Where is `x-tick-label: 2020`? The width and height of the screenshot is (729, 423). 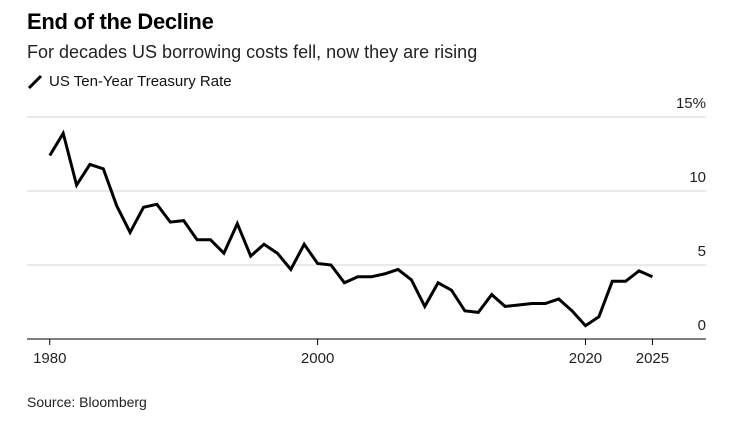 x-tick-label: 2020 is located at coordinates (585, 358).